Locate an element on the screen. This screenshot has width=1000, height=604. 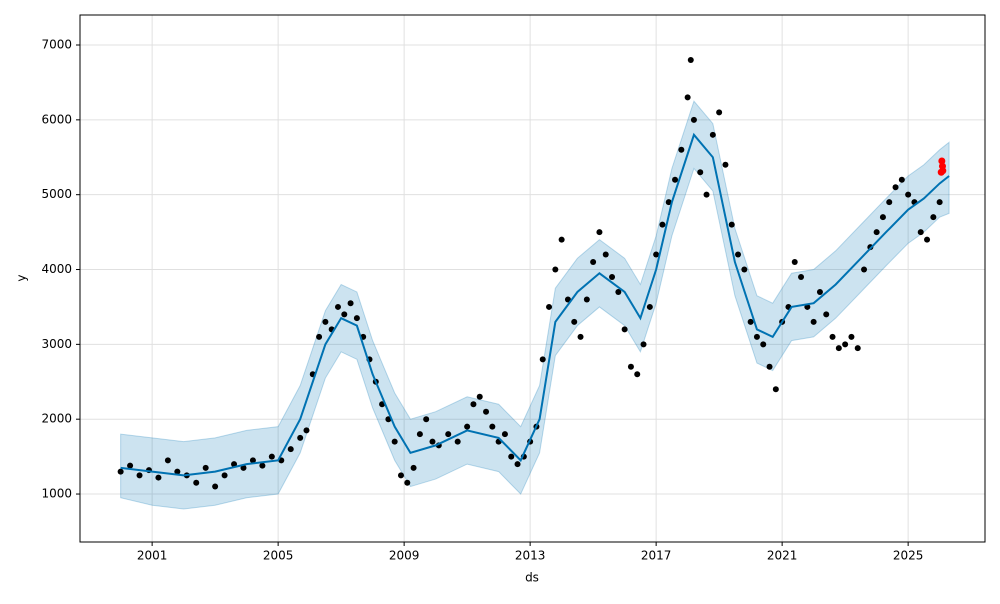
x-tick-label: 2013 is located at coordinates (530, 556).